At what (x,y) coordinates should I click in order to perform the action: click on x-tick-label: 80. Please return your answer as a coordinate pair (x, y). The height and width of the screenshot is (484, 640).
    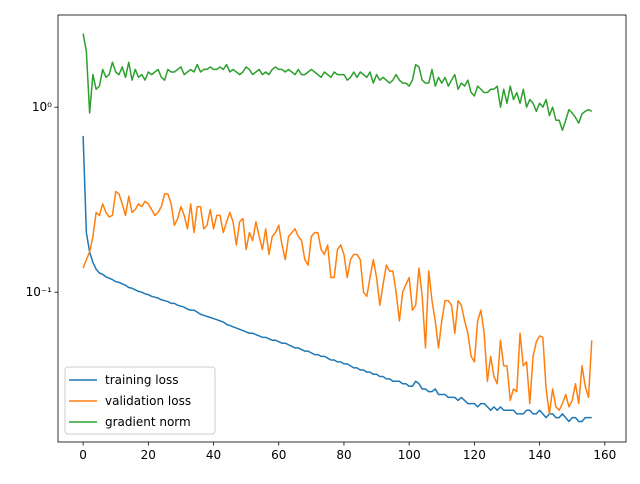
    Looking at the image, I should click on (343, 455).